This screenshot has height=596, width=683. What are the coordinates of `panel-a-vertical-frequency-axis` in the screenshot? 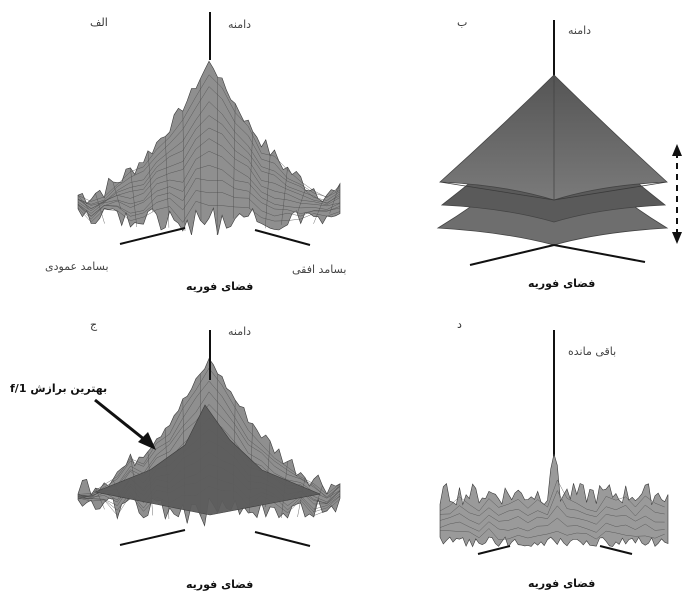 It's located at (152, 236).